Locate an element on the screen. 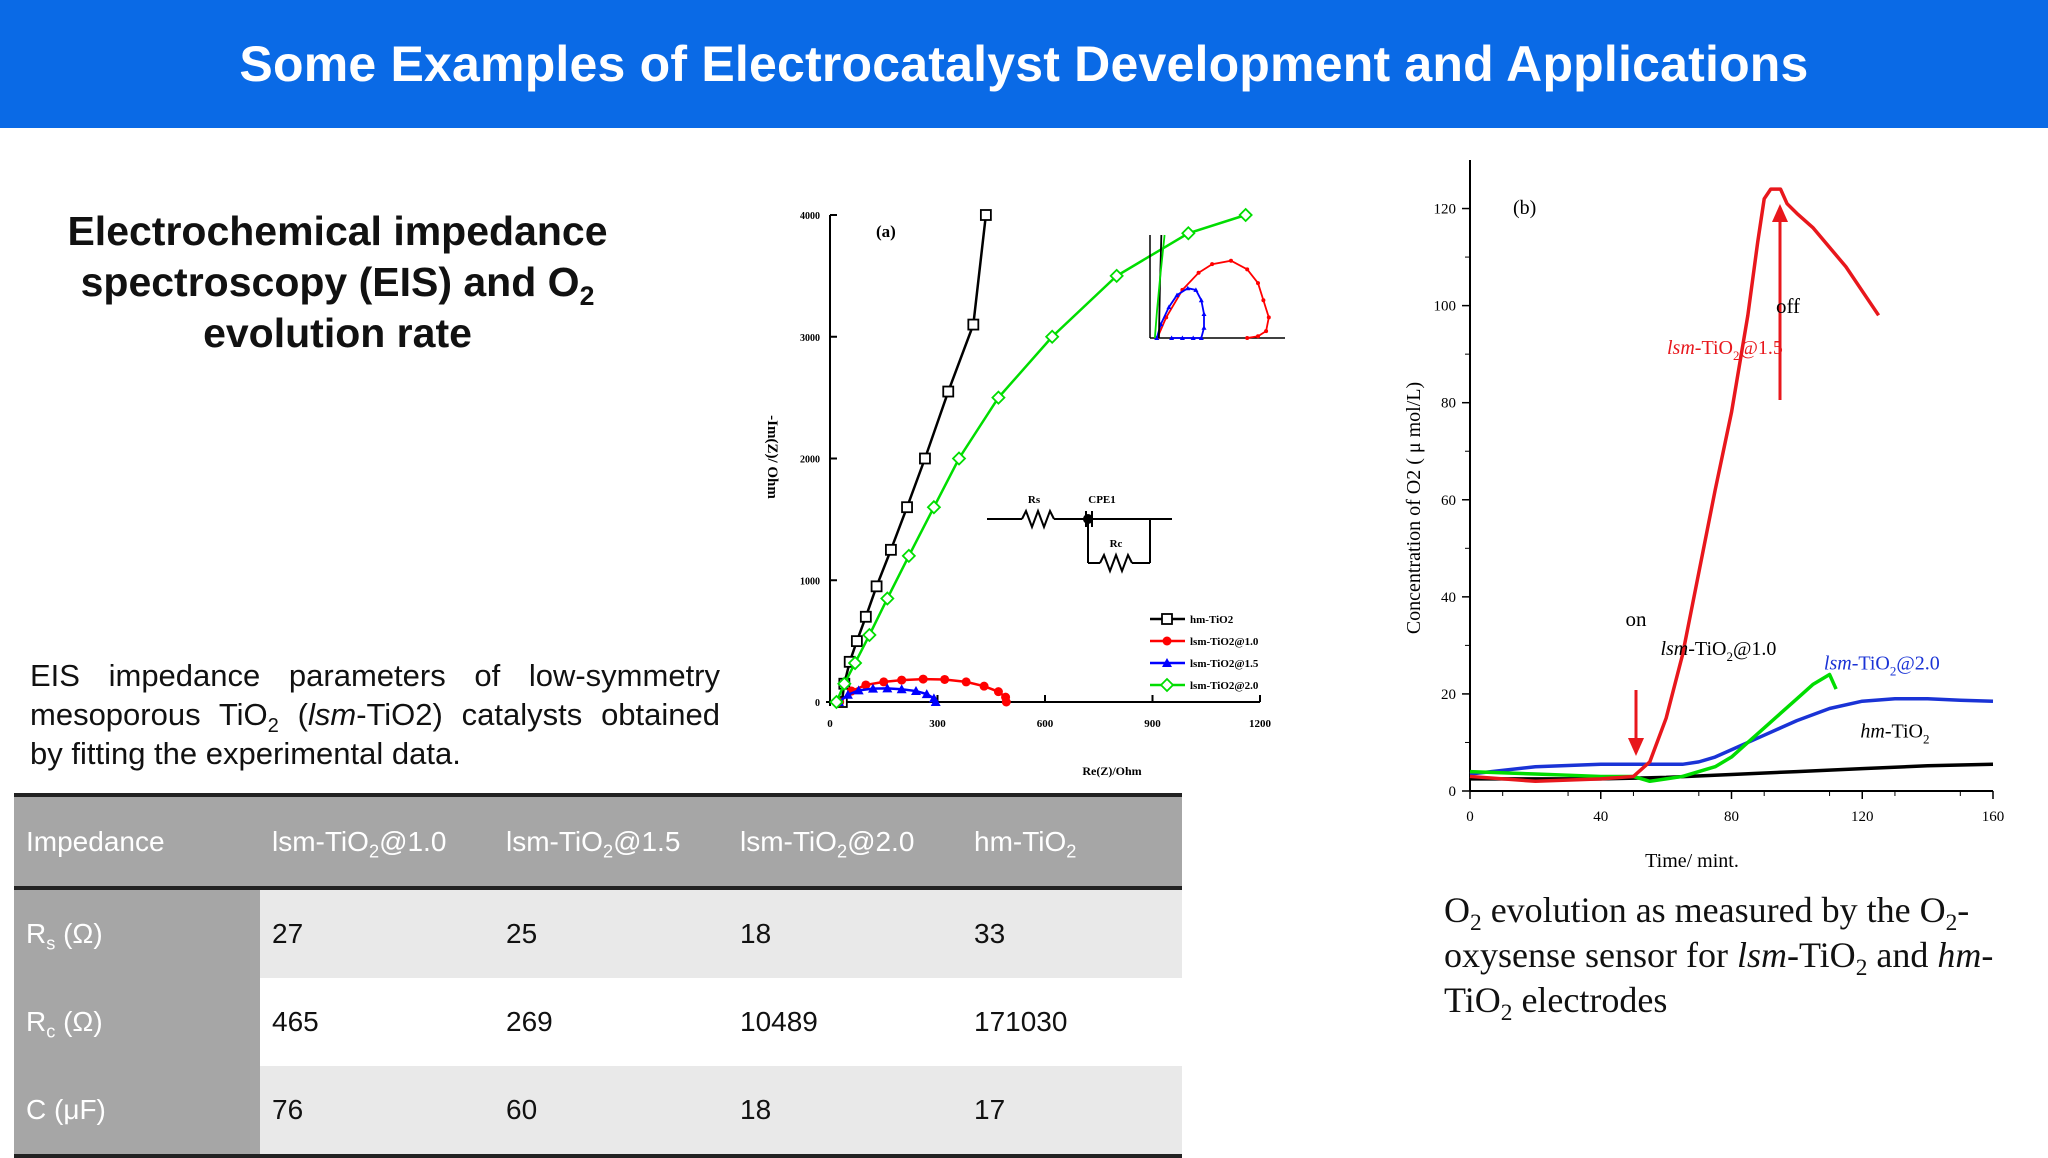 This screenshot has width=2048, height=1158. circuit-label-rc: Rc is located at coordinates (1116, 544).